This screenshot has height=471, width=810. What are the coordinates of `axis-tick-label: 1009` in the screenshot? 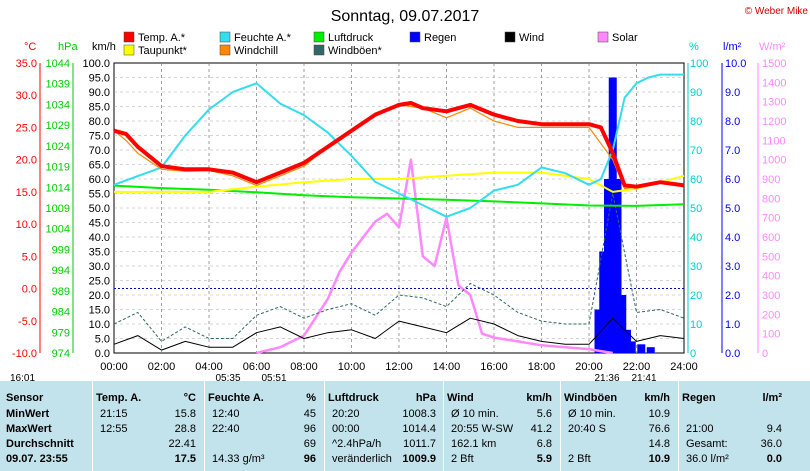 It's located at (58, 209).